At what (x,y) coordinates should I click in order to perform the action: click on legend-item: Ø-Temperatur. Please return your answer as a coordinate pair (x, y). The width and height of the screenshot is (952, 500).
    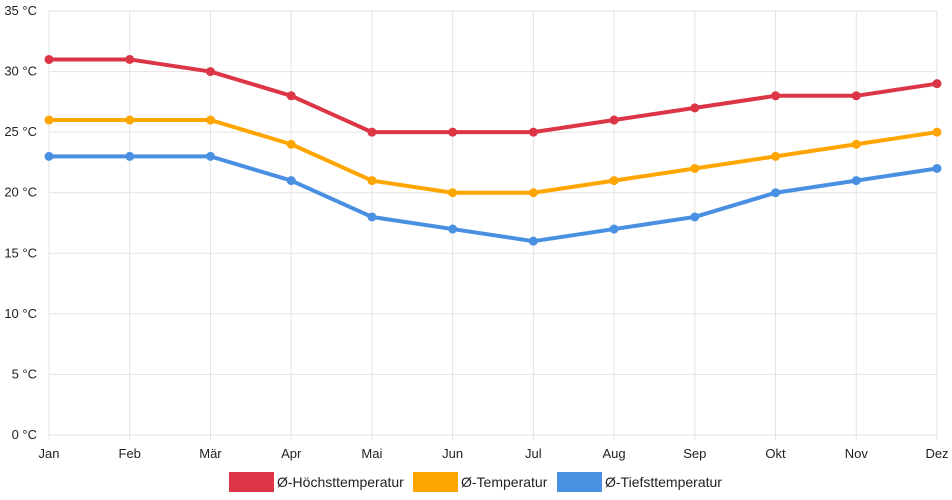
    Looking at the image, I should click on (480, 482).